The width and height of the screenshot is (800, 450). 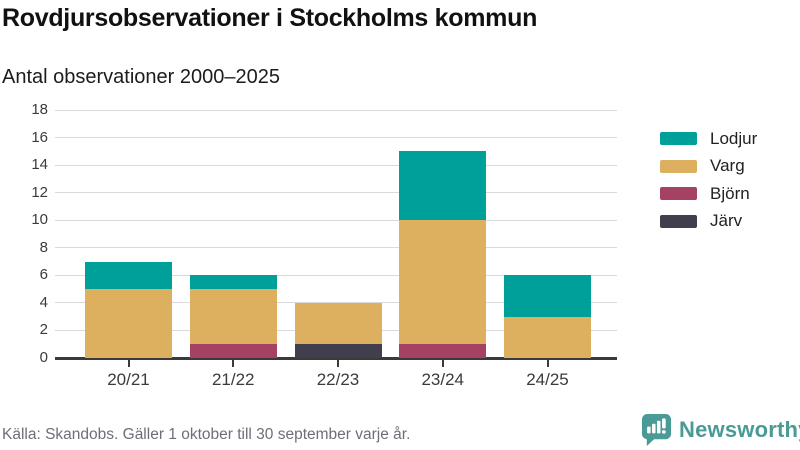 What do you see at coordinates (656, 430) in the screenshot?
I see `newsworthy-logo-icon` at bounding box center [656, 430].